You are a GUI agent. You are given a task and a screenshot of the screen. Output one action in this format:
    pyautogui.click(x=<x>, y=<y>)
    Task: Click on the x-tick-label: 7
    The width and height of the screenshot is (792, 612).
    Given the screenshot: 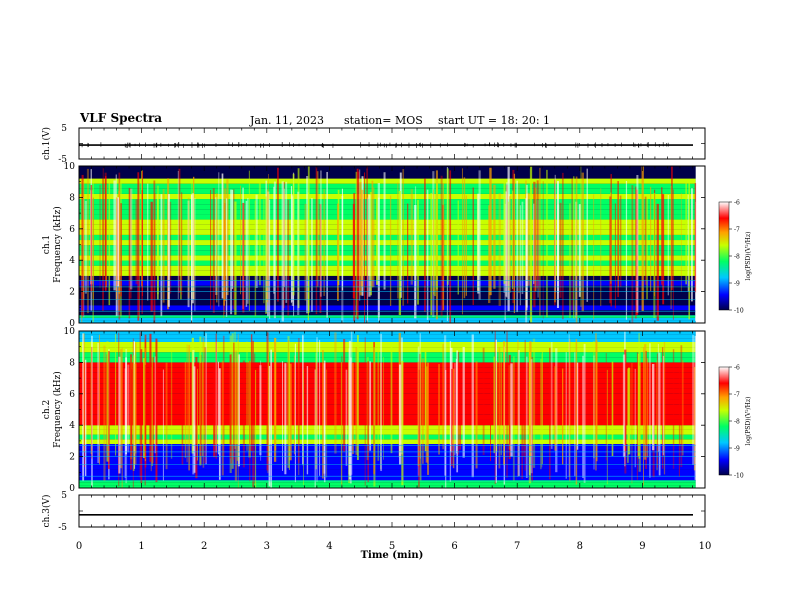 What is the action you would take?
    pyautogui.click(x=517, y=546)
    